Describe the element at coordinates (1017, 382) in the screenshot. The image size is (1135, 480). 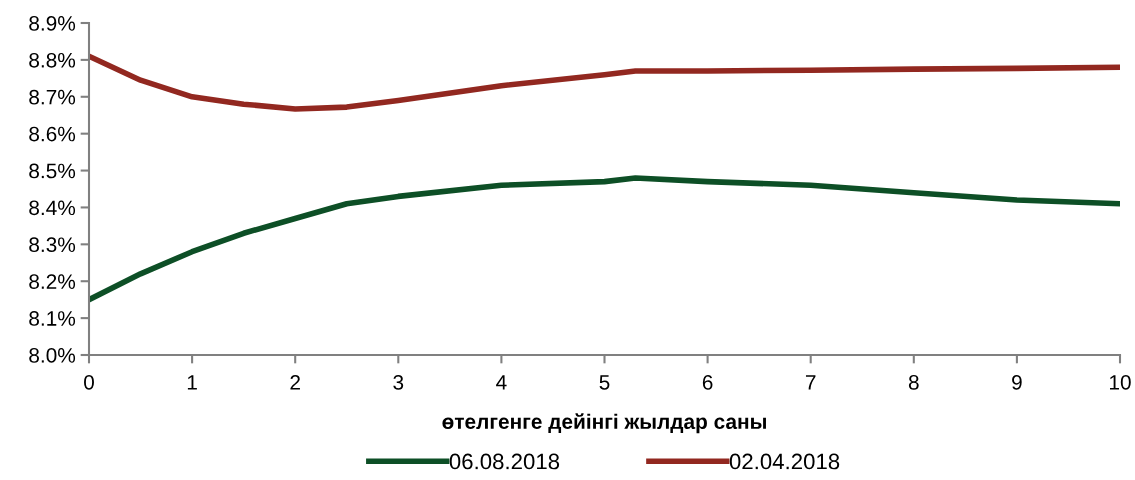
I see `x-tick-label: 9` at that location.